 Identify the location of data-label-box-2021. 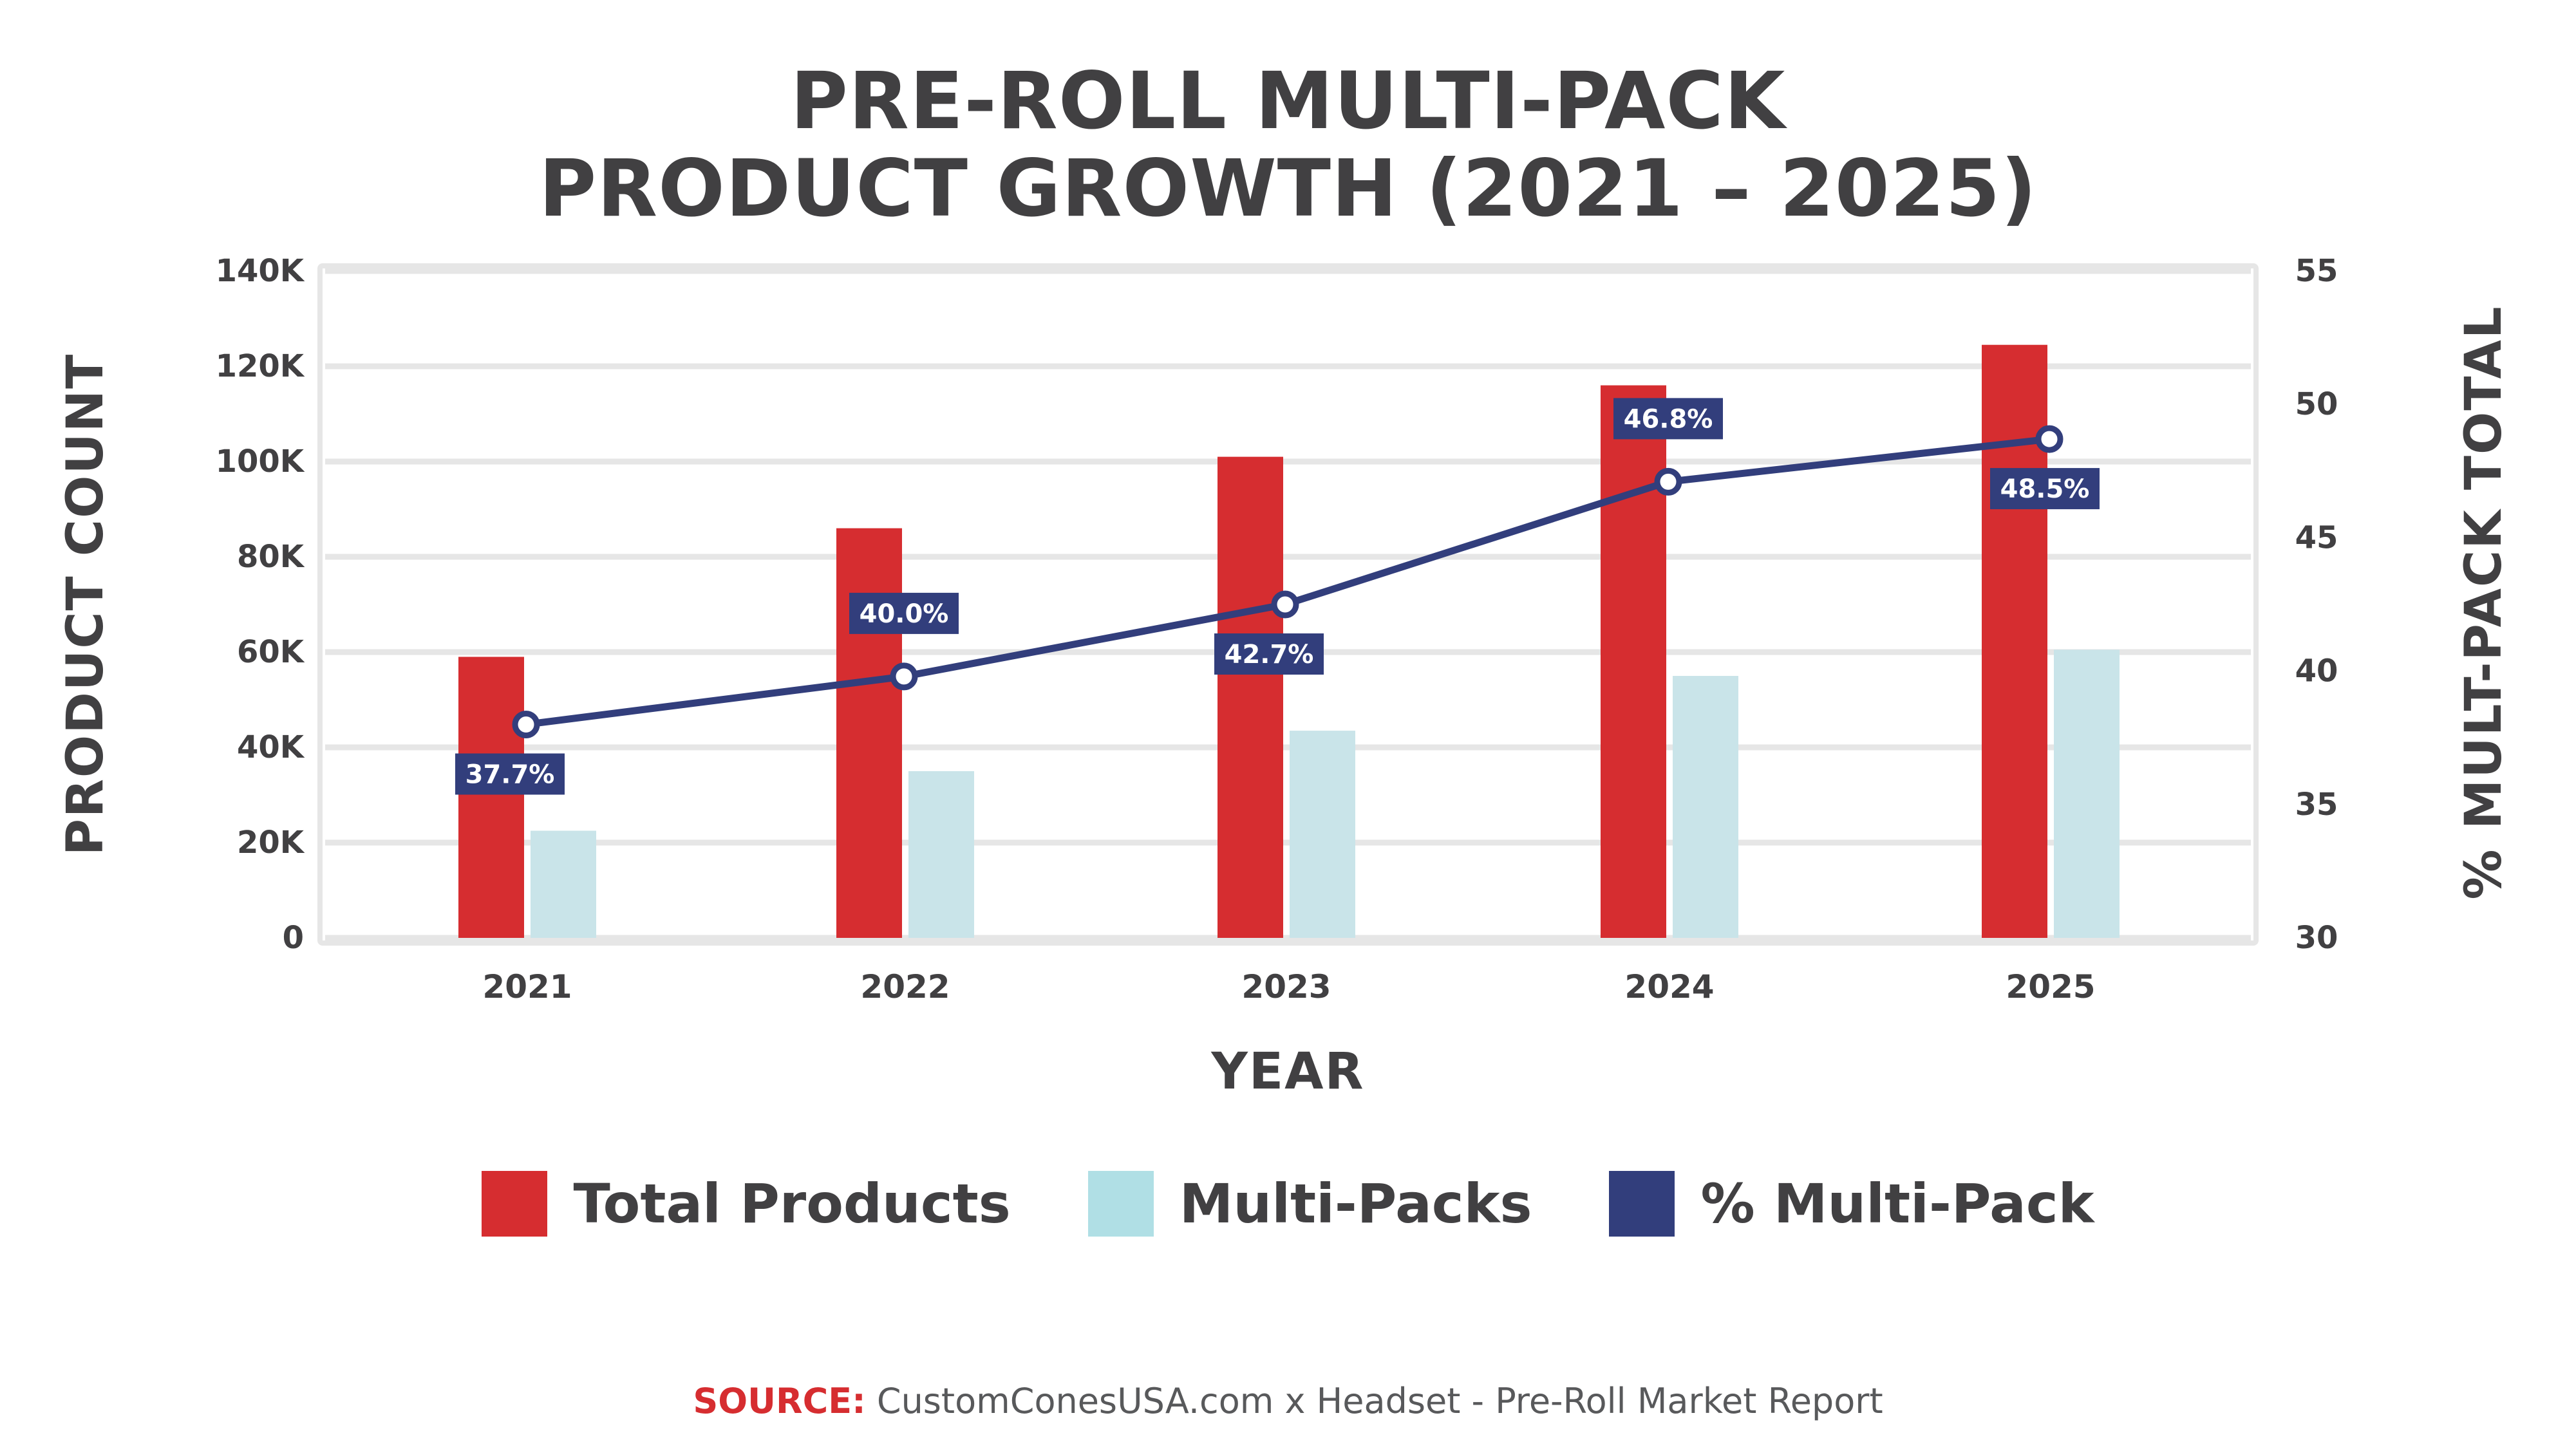
(510, 774).